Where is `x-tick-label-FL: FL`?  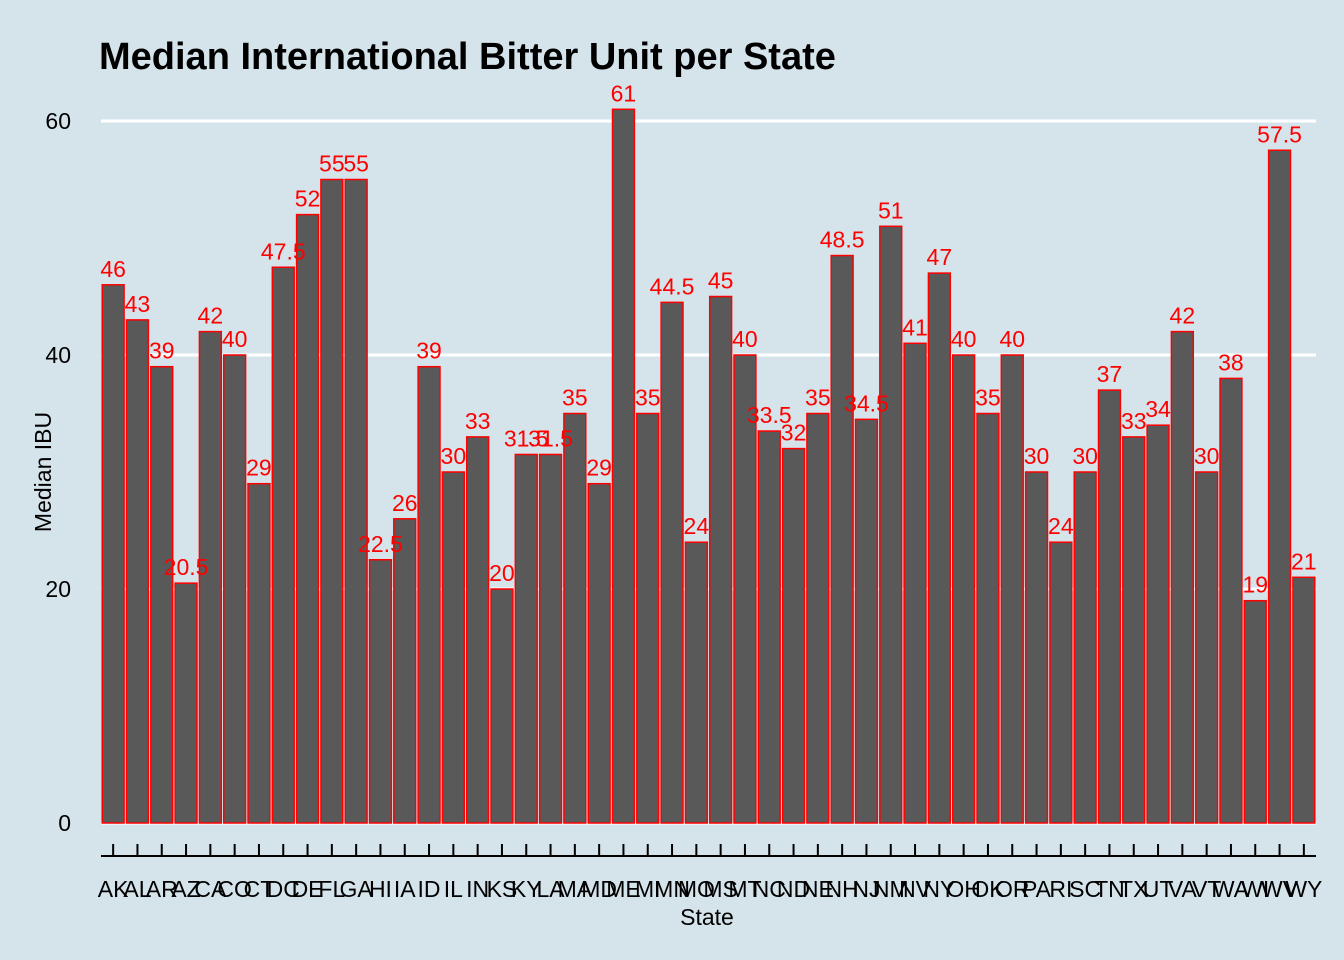 x-tick-label-FL: FL is located at coordinates (331, 889).